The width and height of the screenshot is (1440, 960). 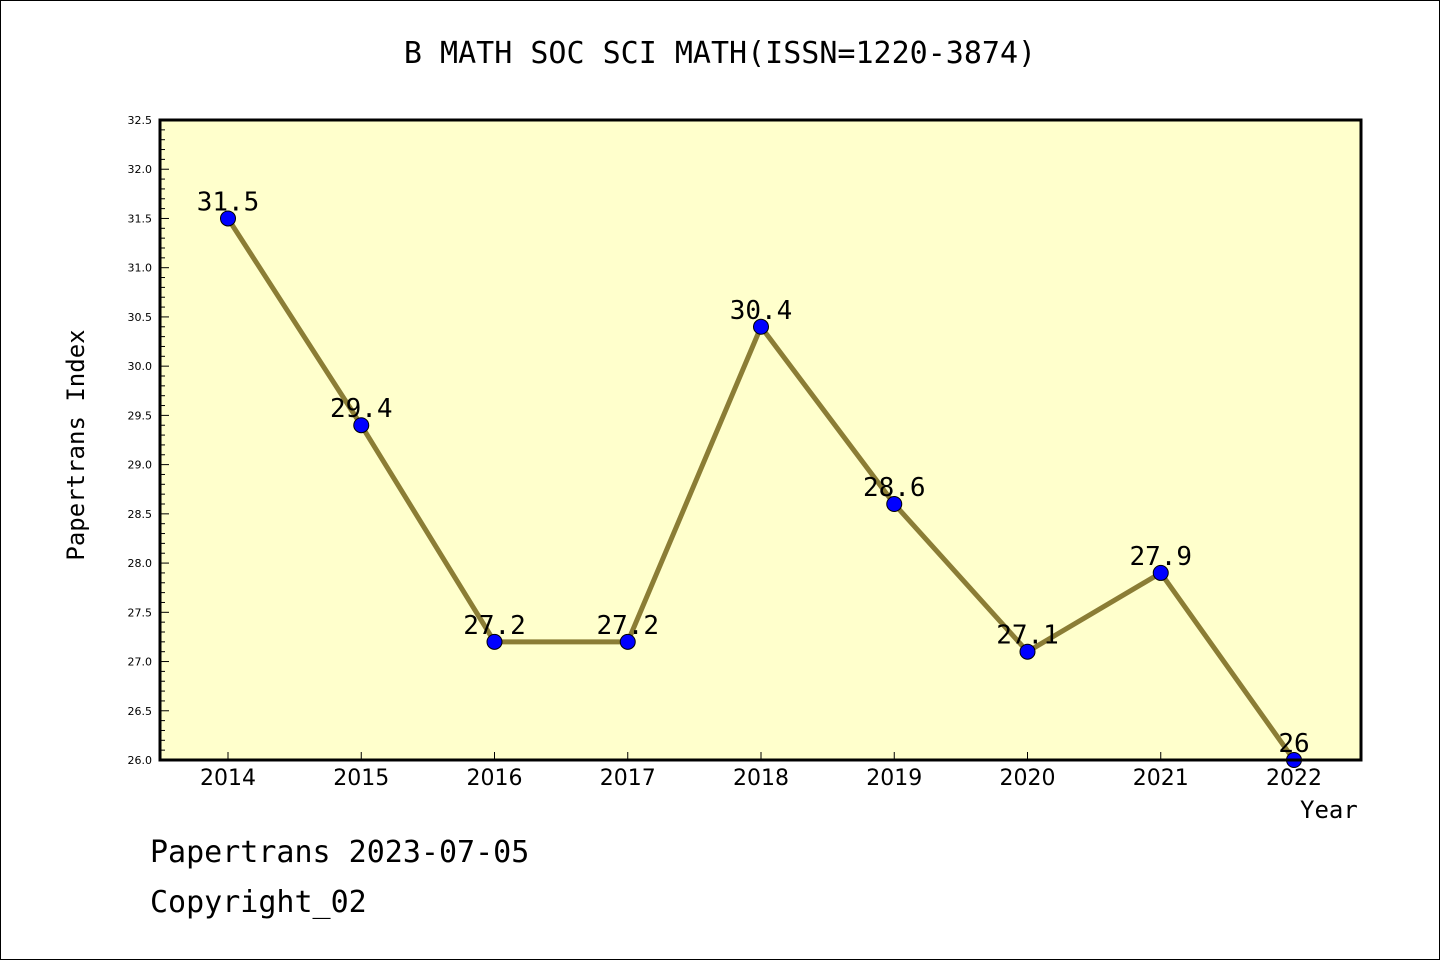 What do you see at coordinates (340, 852) in the screenshot?
I see `footer-date: Papertrans 2023-07-05` at bounding box center [340, 852].